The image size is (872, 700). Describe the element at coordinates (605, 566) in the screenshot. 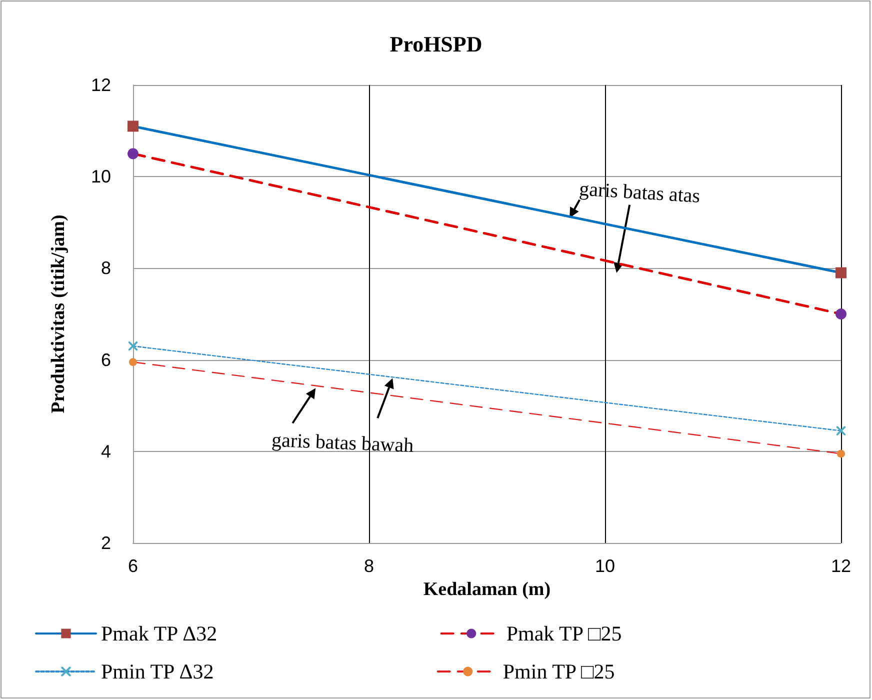

I see `x-tick-label: 10` at that location.